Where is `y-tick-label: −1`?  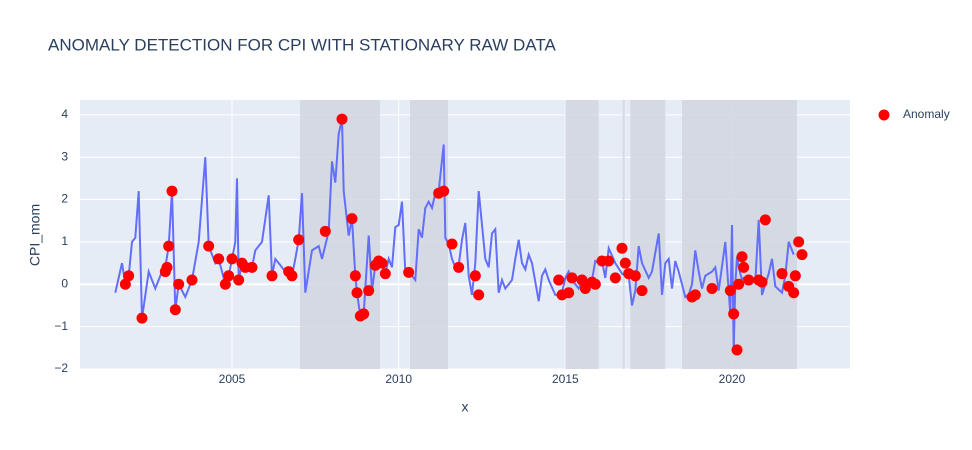 y-tick-label: −1 is located at coordinates (61, 326).